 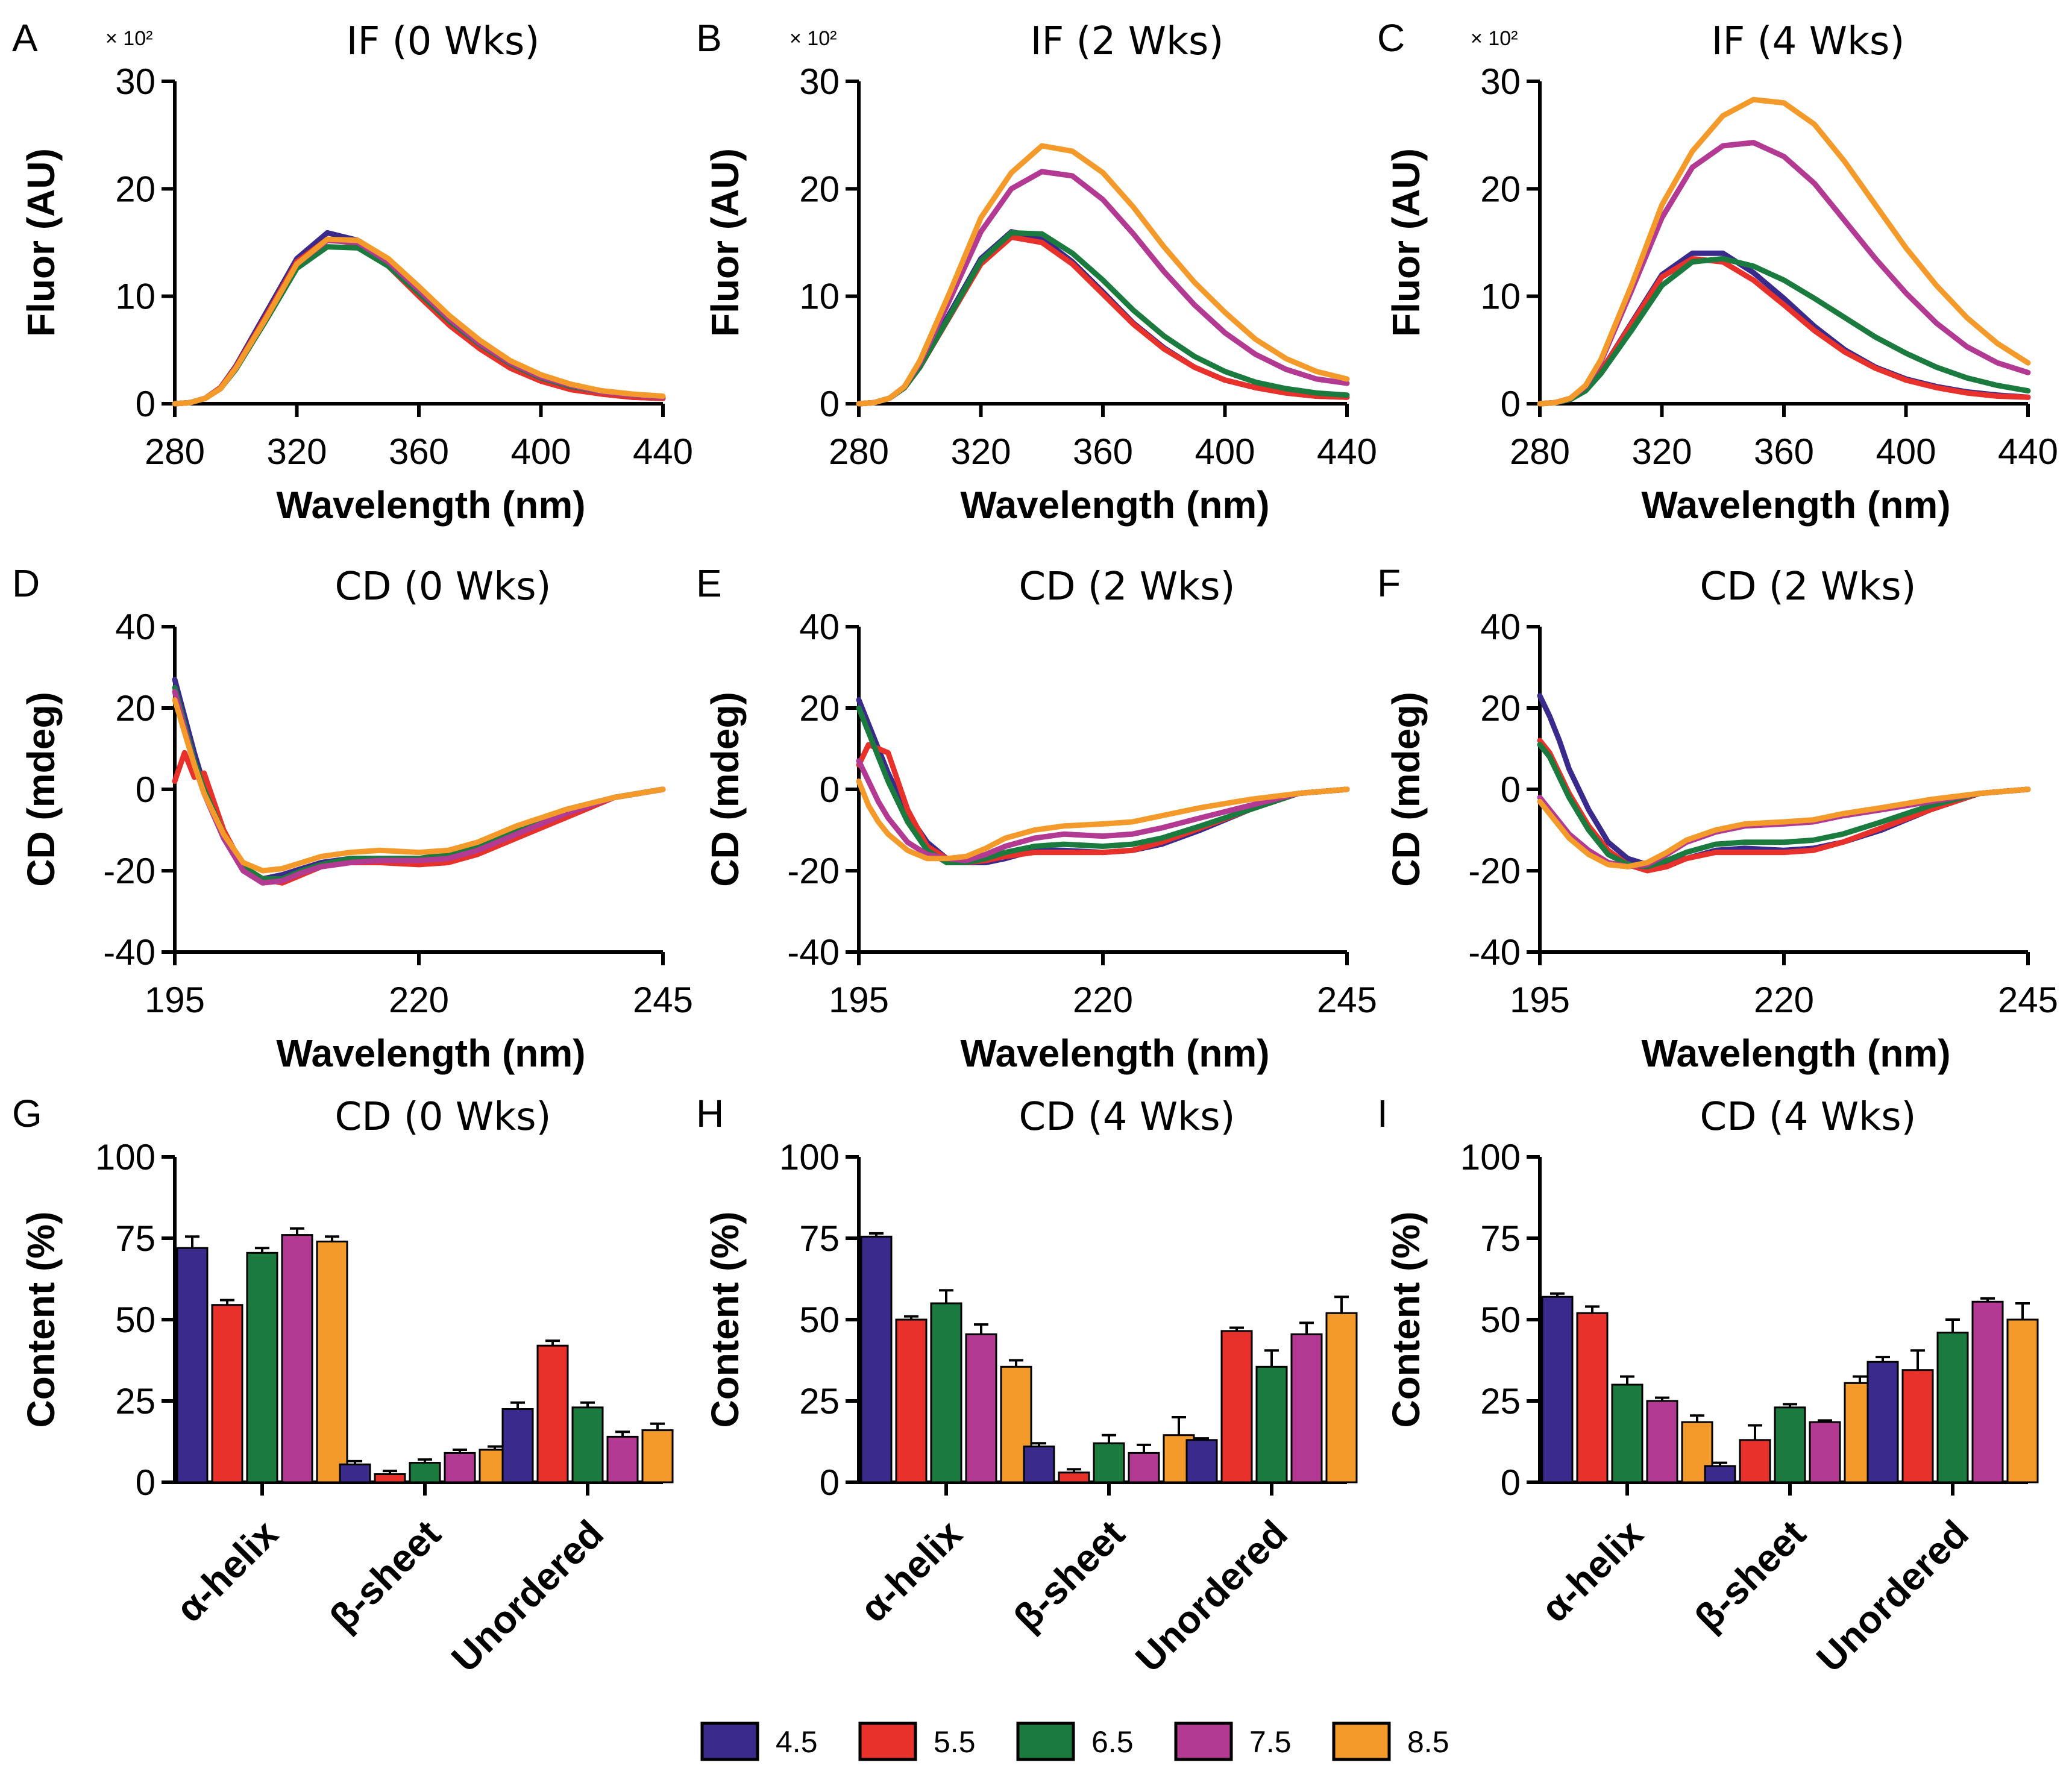 What do you see at coordinates (1382, 1113) in the screenshot?
I see `panel-letter: I` at bounding box center [1382, 1113].